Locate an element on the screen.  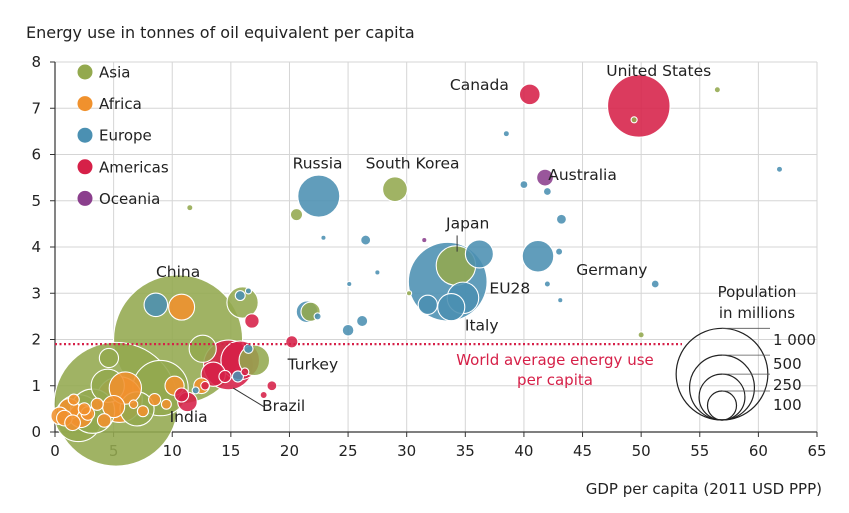
x-tick-label-60: 60 is located at coordinates (758, 451).